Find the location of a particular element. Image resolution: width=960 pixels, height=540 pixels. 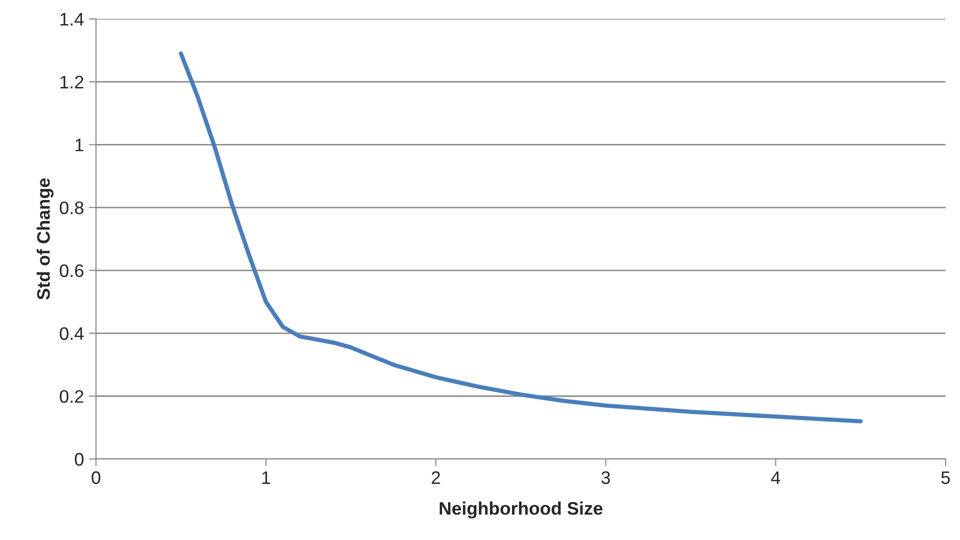

x-axis-title: Neighborhood Size is located at coordinates (521, 510).